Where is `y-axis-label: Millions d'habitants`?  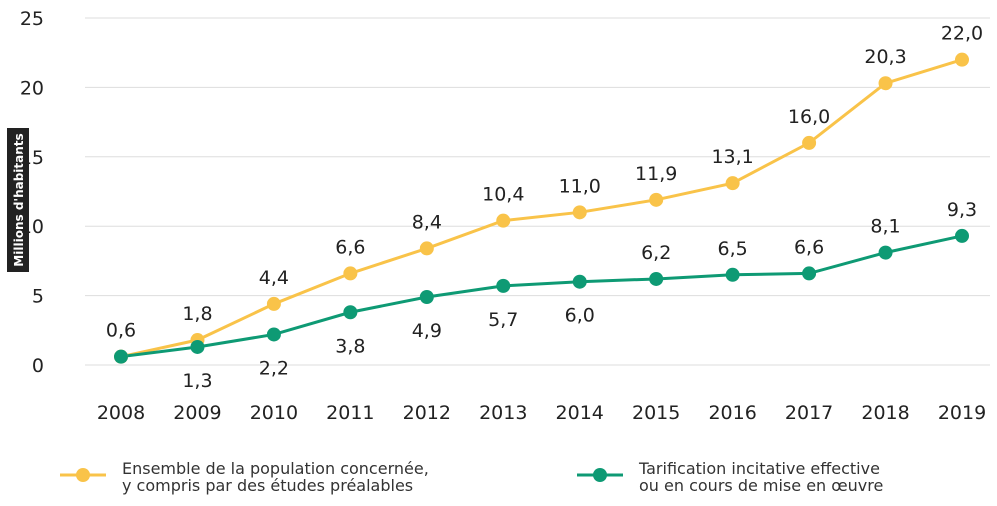 y-axis-label: Millions d'habitants is located at coordinates (19, 199).